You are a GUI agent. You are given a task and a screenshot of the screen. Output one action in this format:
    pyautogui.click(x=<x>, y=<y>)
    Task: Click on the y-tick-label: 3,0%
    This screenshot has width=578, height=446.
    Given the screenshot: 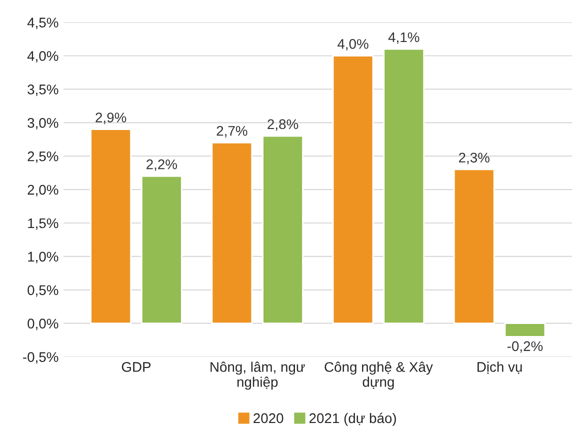 What is the action you would take?
    pyautogui.click(x=43, y=124)
    